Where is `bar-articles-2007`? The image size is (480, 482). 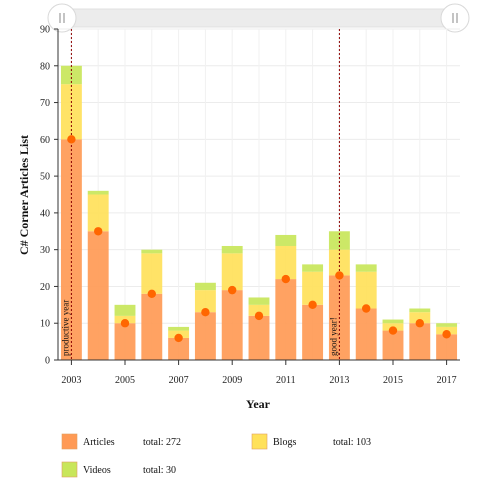
bar-articles-2007 is located at coordinates (179, 348).